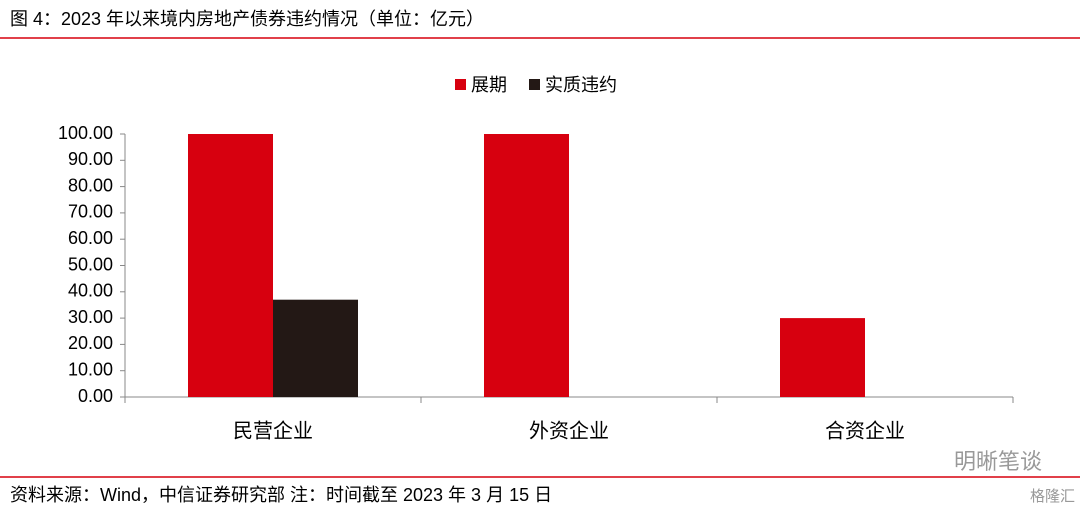 Image resolution: width=1080 pixels, height=514 pixels. I want to click on y-tick-label: 70.00, so click(90, 212).